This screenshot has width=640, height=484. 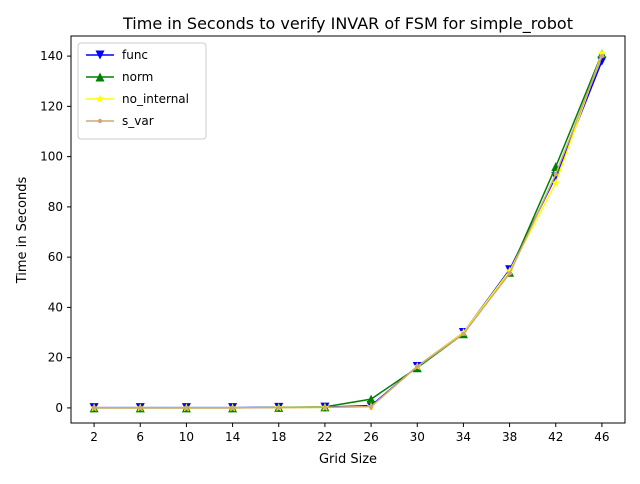 I want to click on y-tick-label: 140, so click(x=51, y=56).